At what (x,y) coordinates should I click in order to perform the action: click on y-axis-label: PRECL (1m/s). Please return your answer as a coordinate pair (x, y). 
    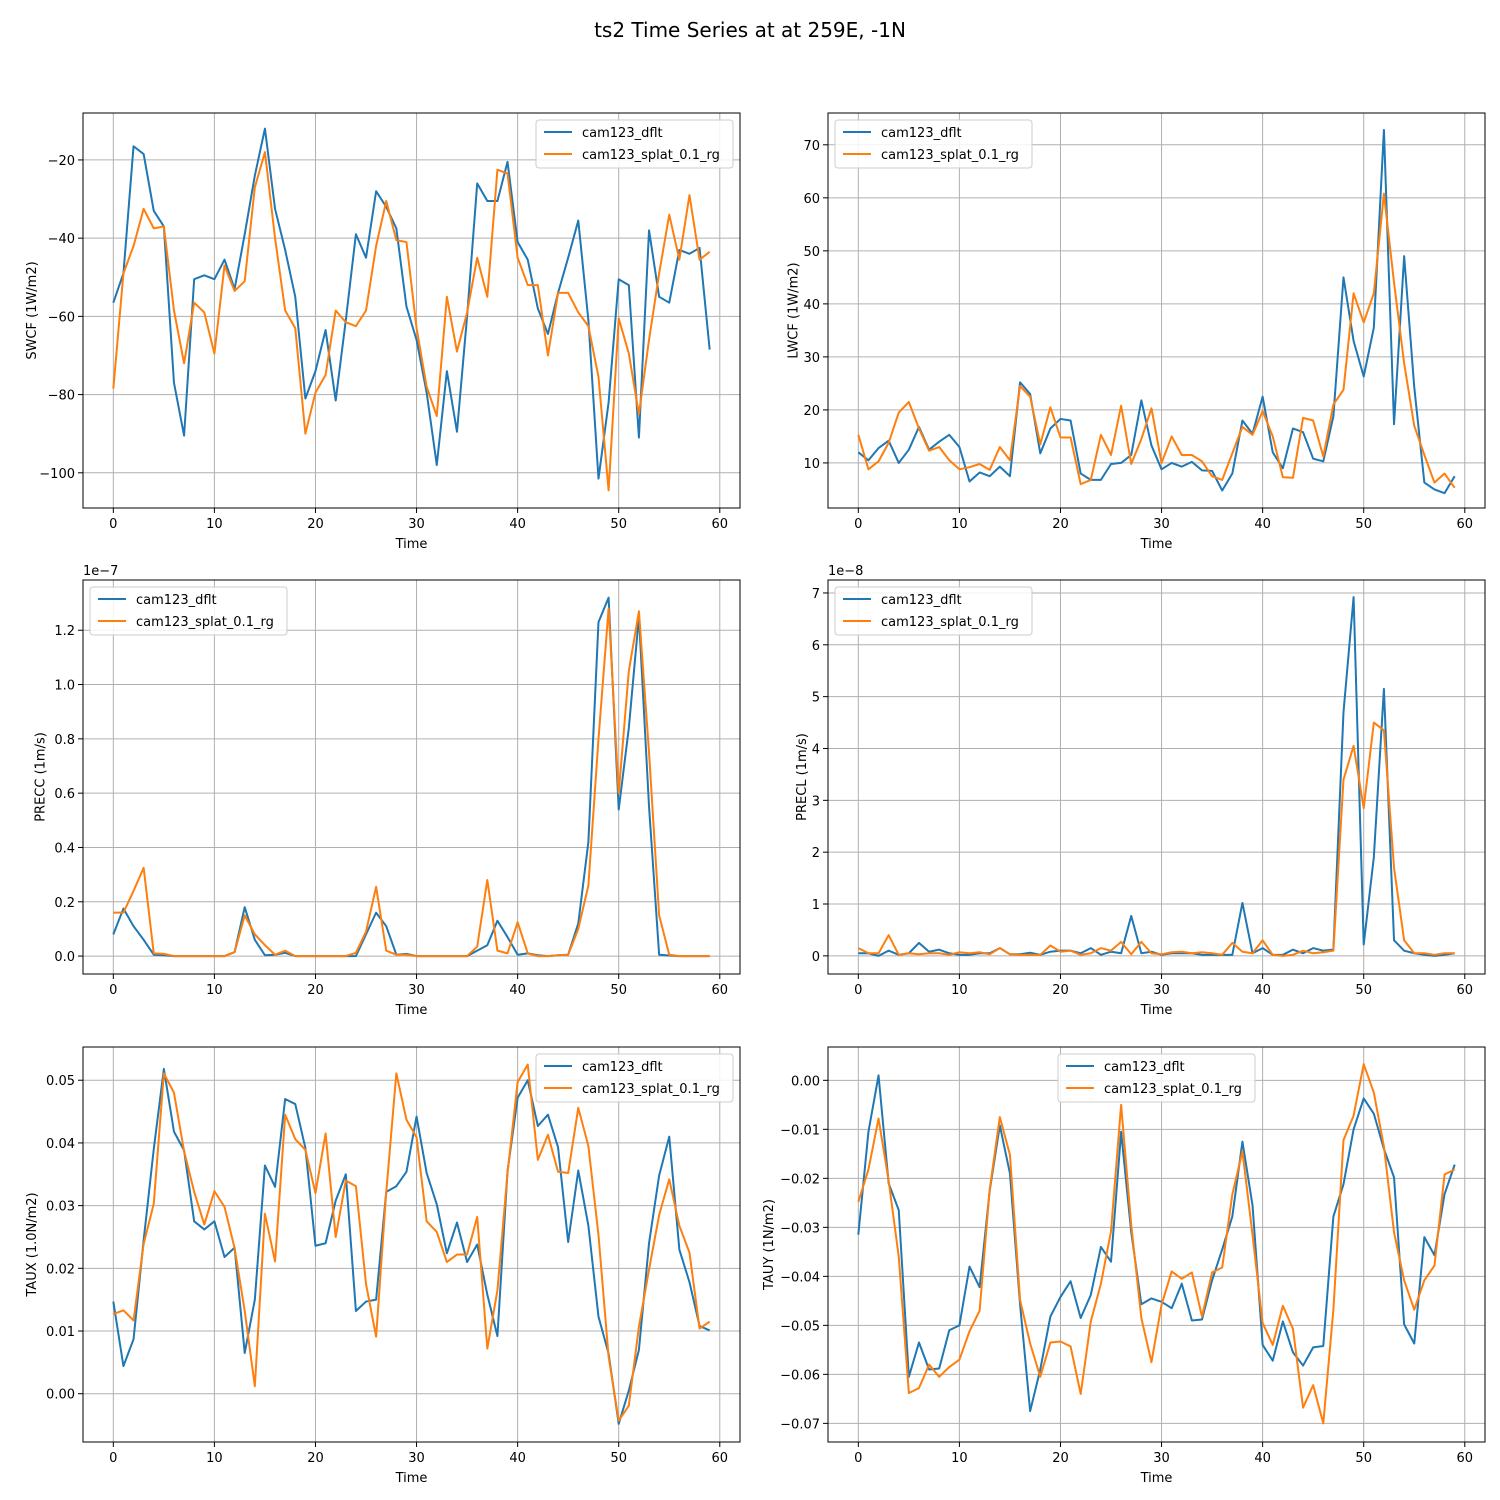
    Looking at the image, I should click on (802, 777).